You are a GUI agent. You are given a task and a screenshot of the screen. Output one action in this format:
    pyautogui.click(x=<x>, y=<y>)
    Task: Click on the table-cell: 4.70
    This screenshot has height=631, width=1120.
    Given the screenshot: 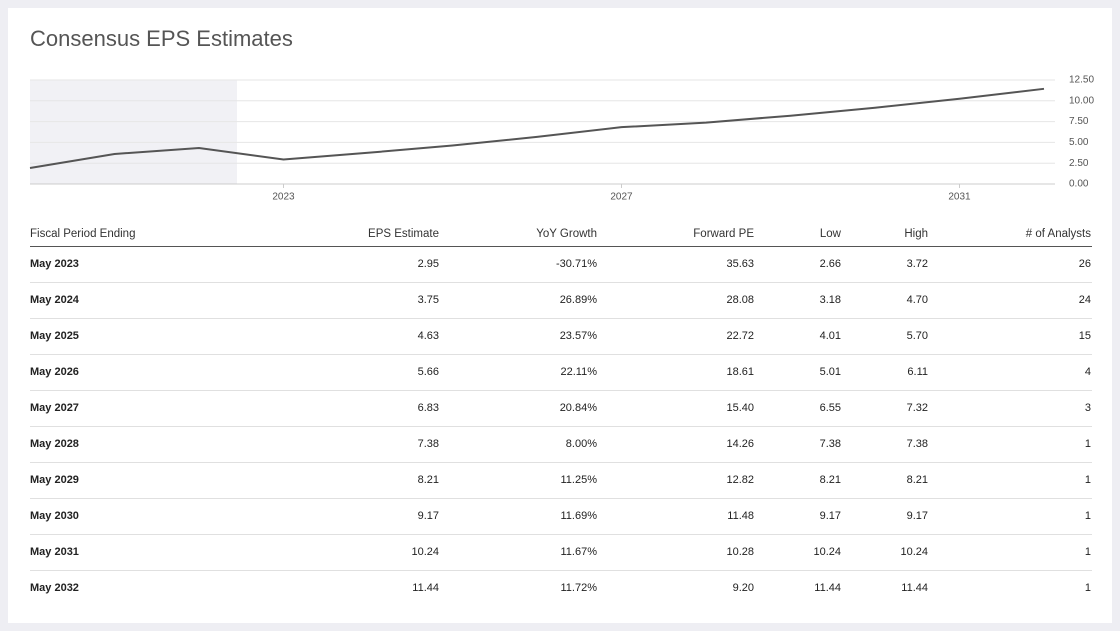 What is the action you would take?
    pyautogui.click(x=917, y=300)
    